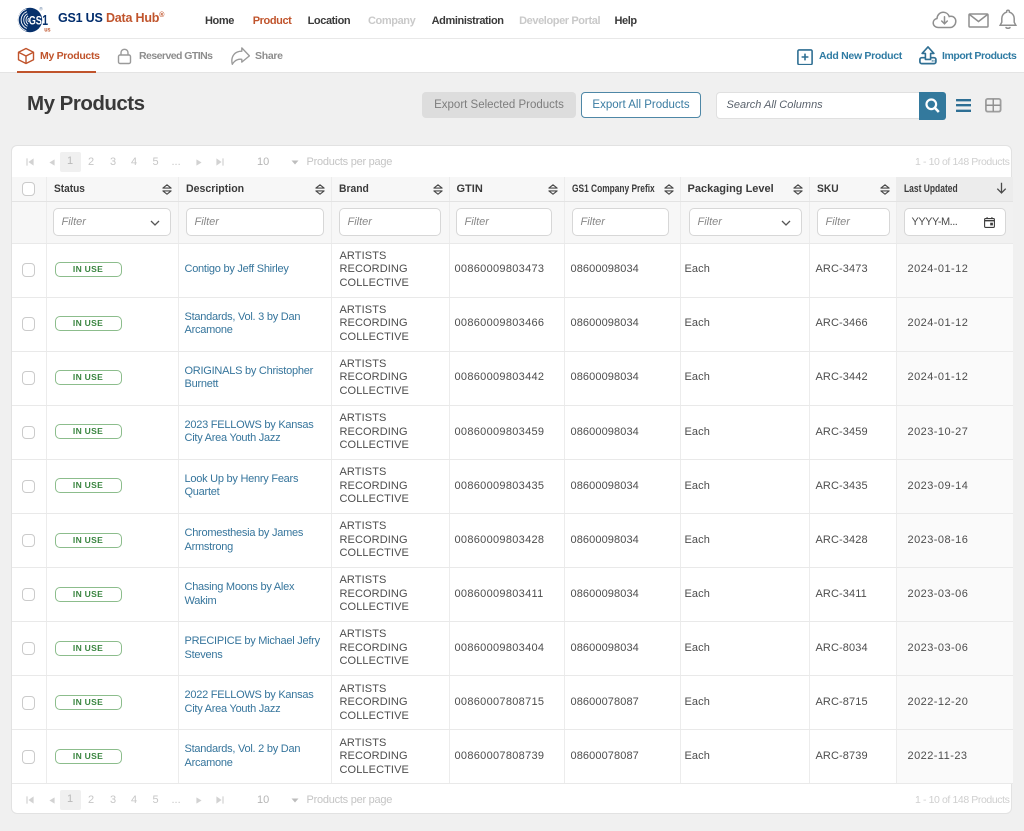  What do you see at coordinates (35, 20) in the screenshot?
I see `svg-text: GS` at bounding box center [35, 20].